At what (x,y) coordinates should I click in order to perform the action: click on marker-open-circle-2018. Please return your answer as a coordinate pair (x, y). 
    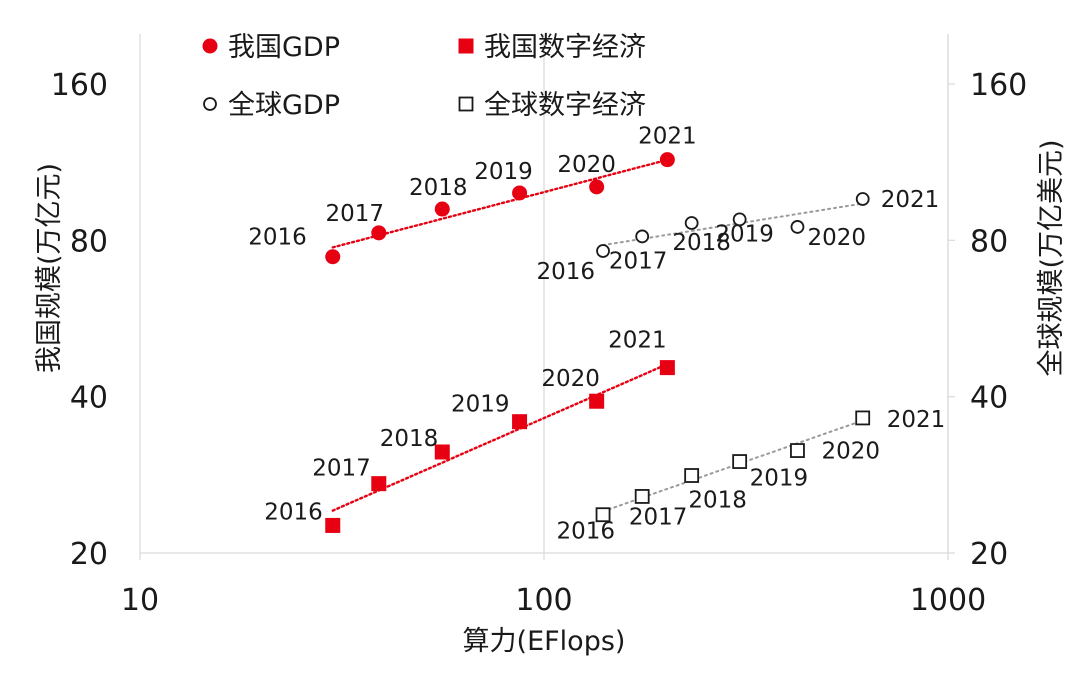
    Looking at the image, I should click on (691, 223).